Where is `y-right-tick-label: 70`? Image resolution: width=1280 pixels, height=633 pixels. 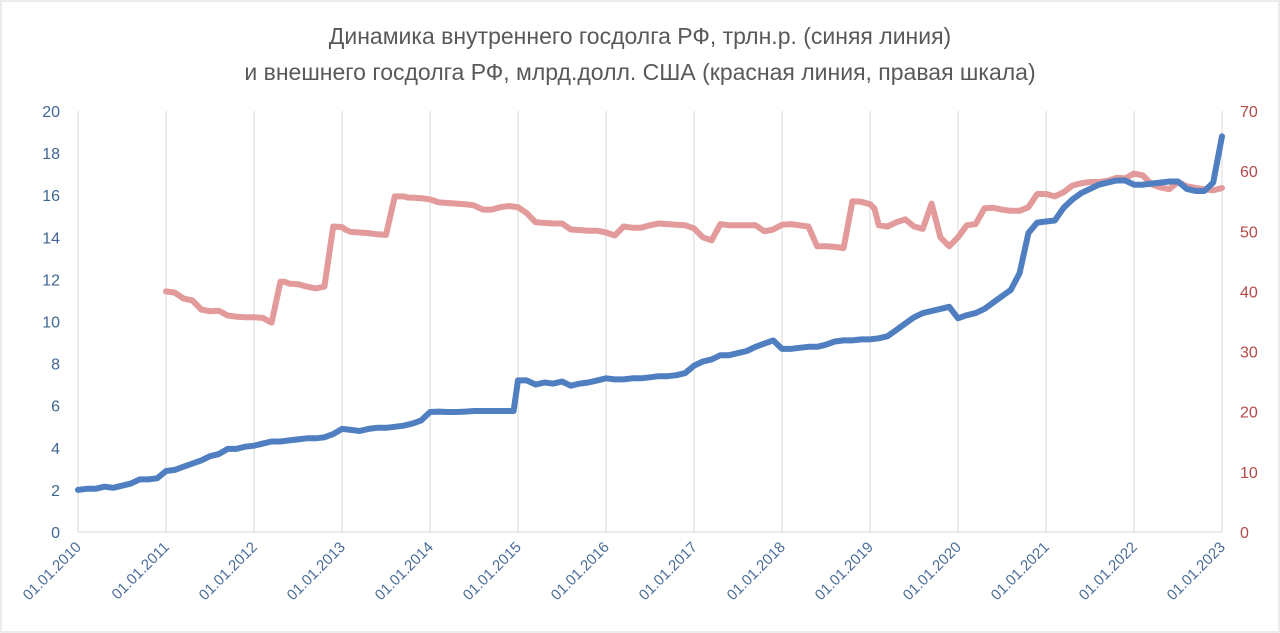
y-right-tick-label: 70 is located at coordinates (1249, 112).